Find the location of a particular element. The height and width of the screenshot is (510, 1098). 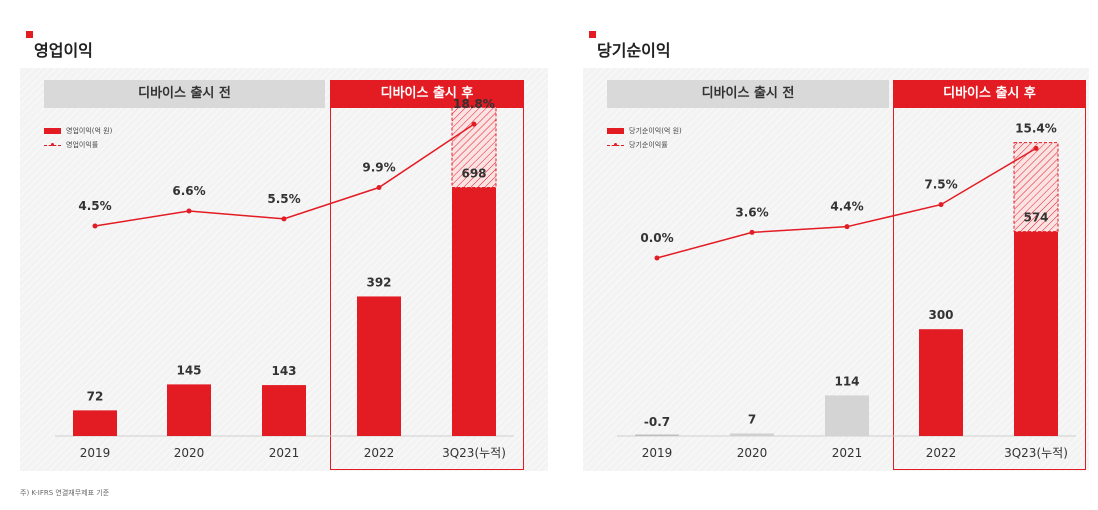

legend-line-entry: 당기순이익률 is located at coordinates (644, 145).